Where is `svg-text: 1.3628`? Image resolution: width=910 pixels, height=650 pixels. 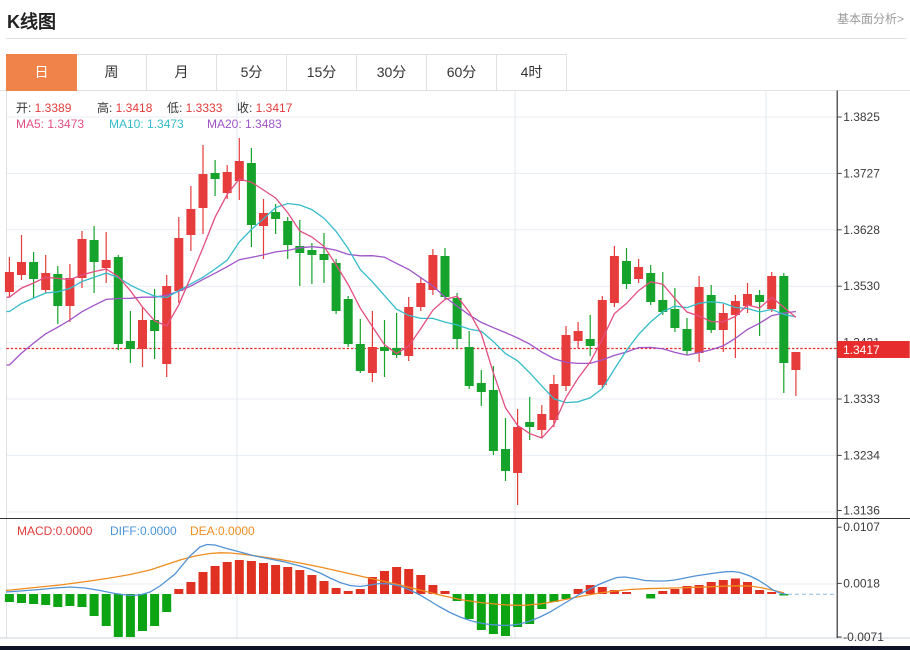
svg-text: 1.3628 is located at coordinates (861, 230).